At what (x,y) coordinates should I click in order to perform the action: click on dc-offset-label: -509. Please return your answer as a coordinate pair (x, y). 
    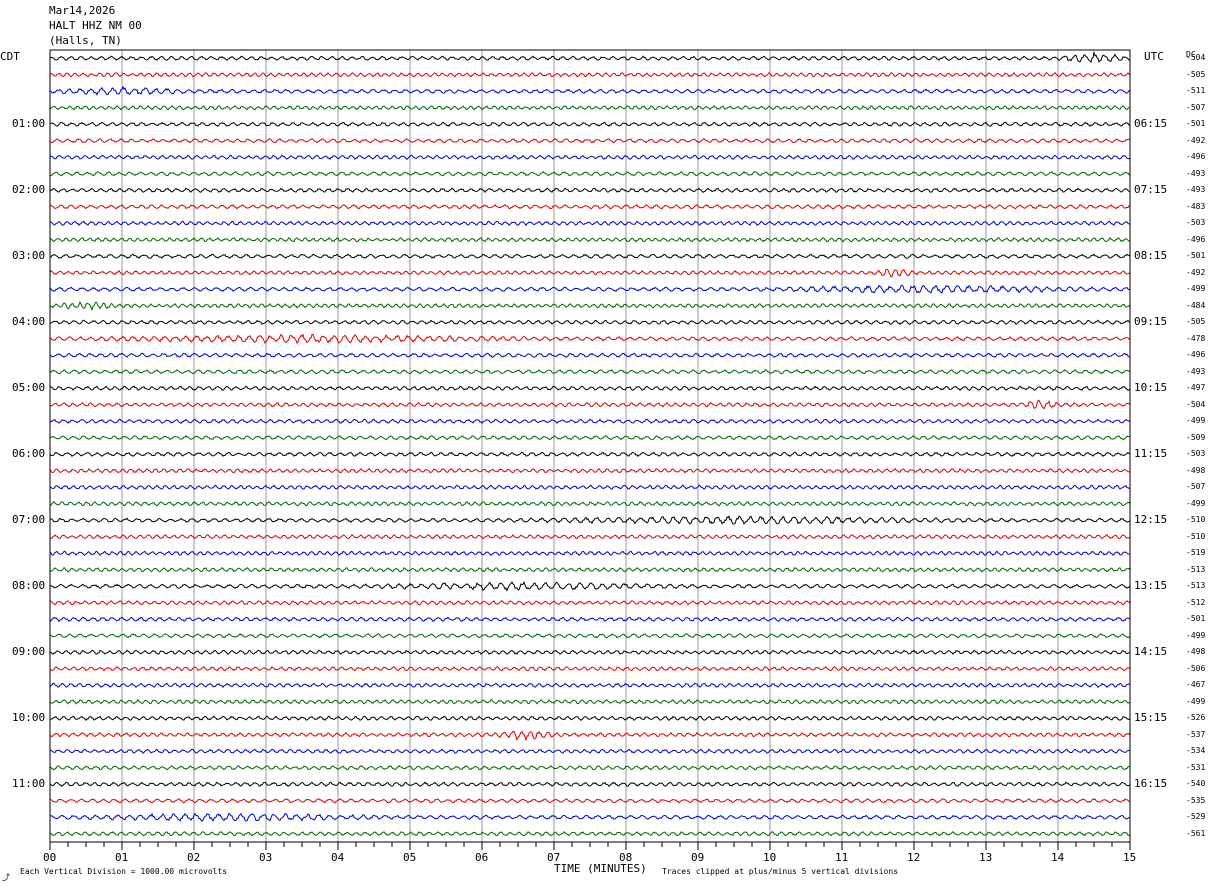
    Looking at the image, I should click on (1196, 437).